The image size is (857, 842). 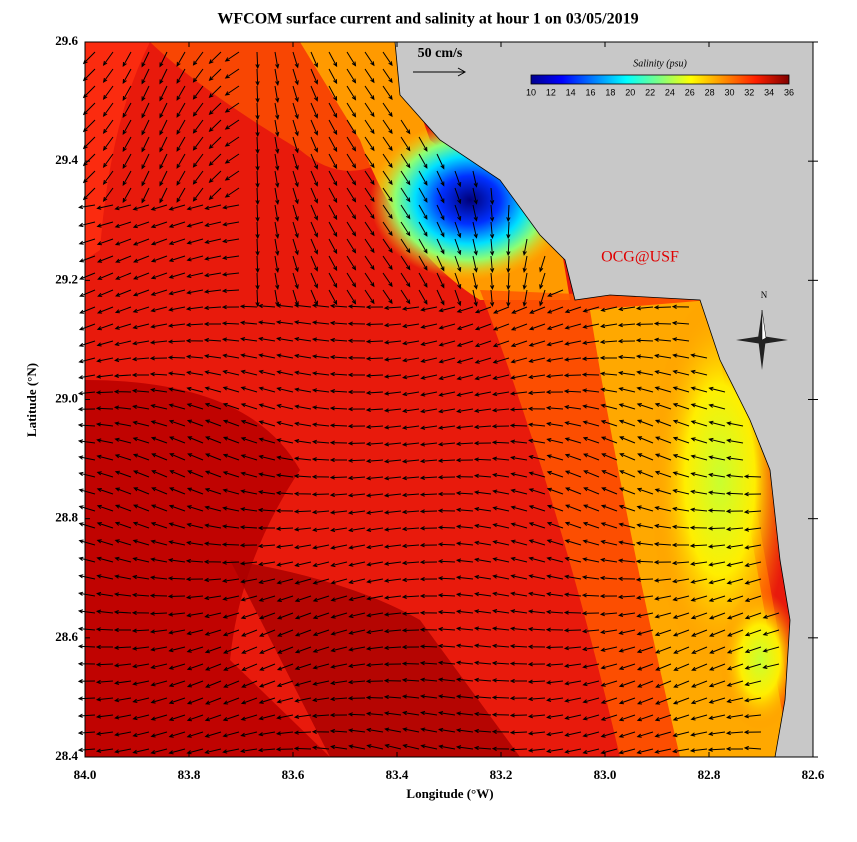 What do you see at coordinates (551, 92) in the screenshot?
I see `colorbar-tick-label: 12` at bounding box center [551, 92].